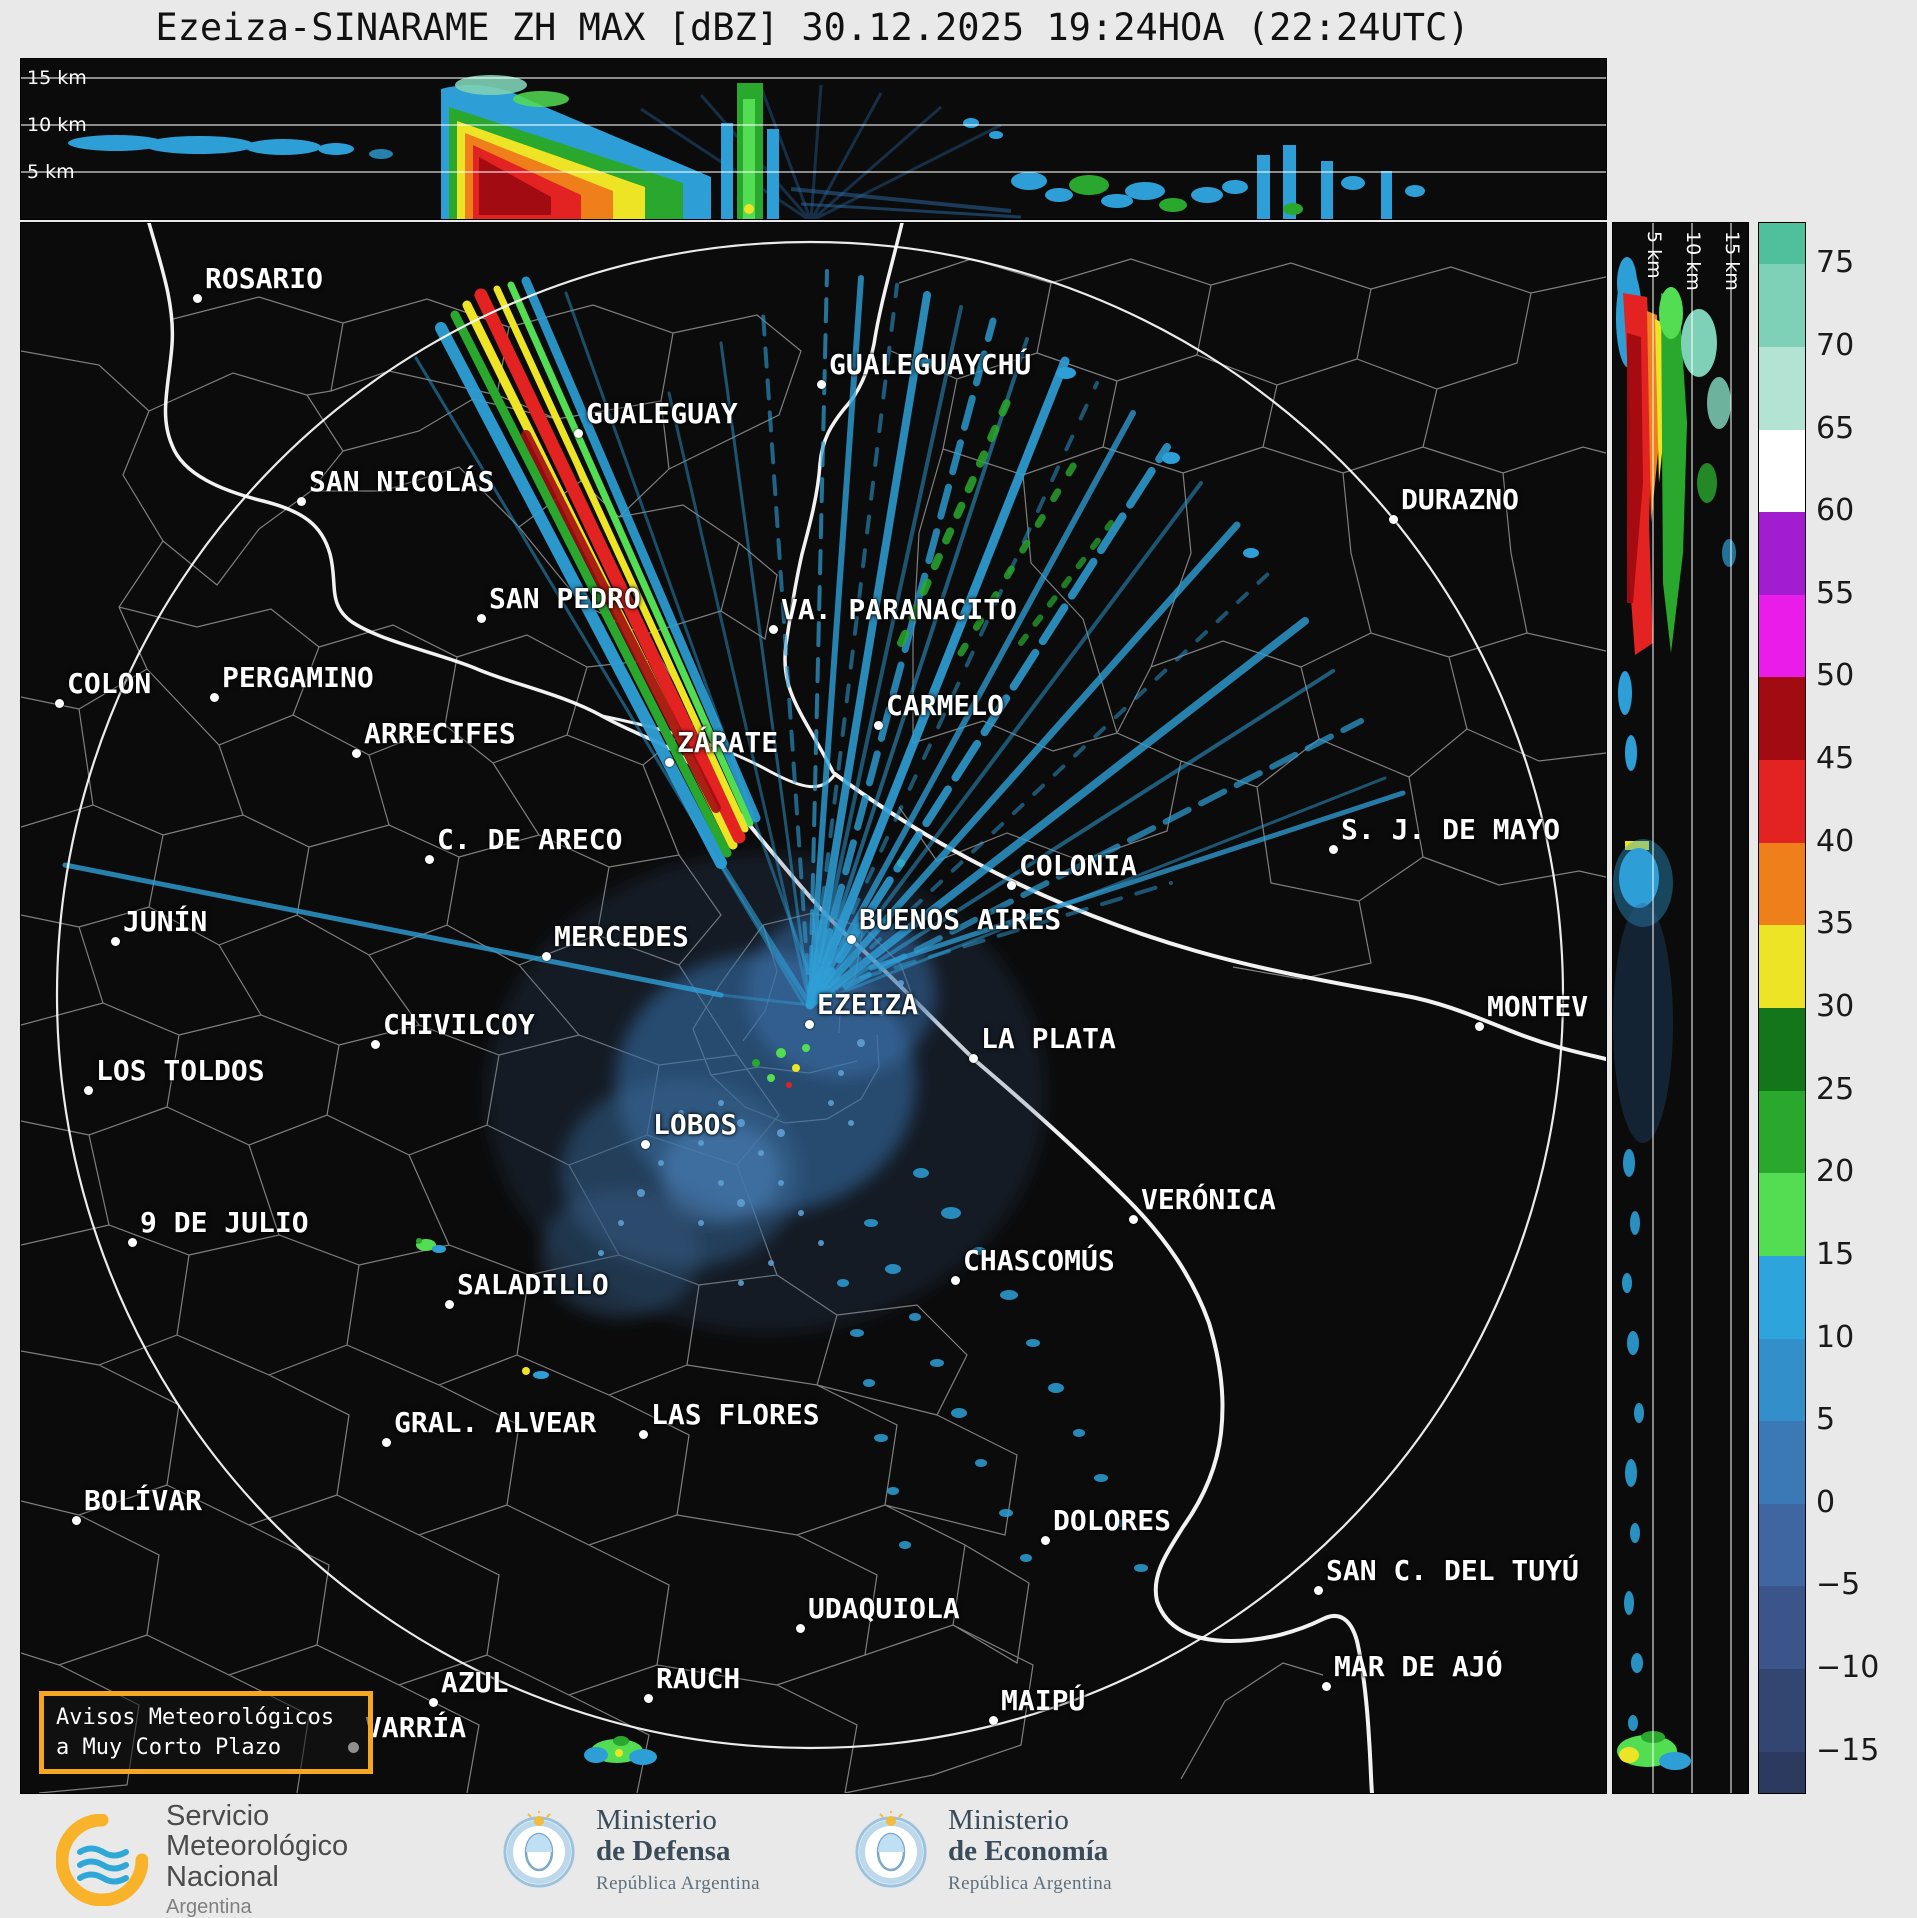  Describe the element at coordinates (884, 1608) in the screenshot. I see `city-label: UDAQUIOLA` at that location.